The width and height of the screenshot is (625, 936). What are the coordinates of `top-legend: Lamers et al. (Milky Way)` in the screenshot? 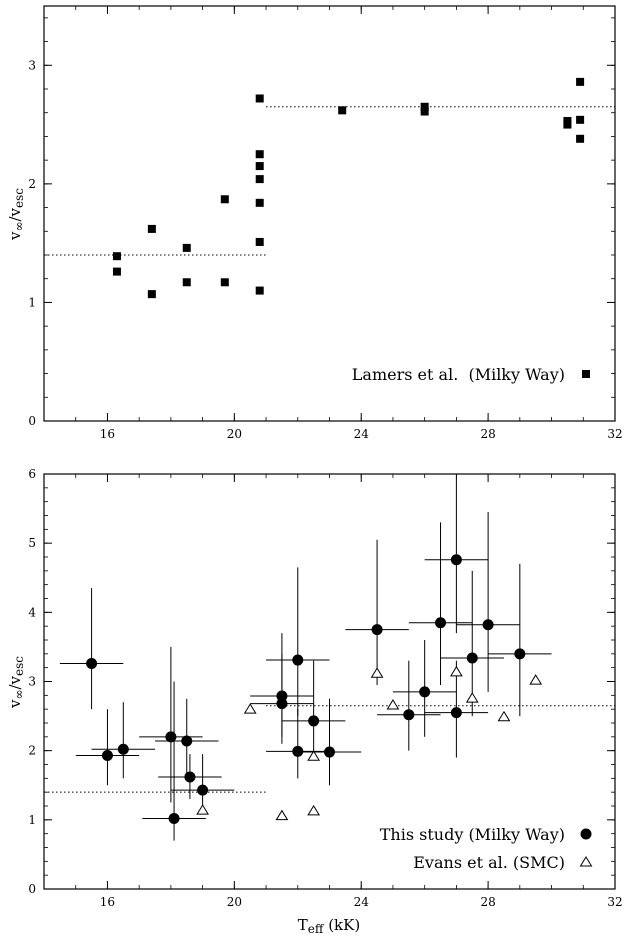 It's located at (471, 374).